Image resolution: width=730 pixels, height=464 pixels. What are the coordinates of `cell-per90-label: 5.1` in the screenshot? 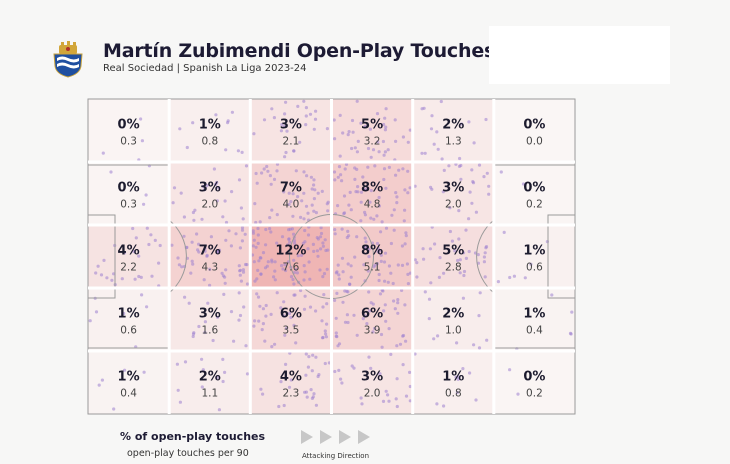 It's located at (372, 268).